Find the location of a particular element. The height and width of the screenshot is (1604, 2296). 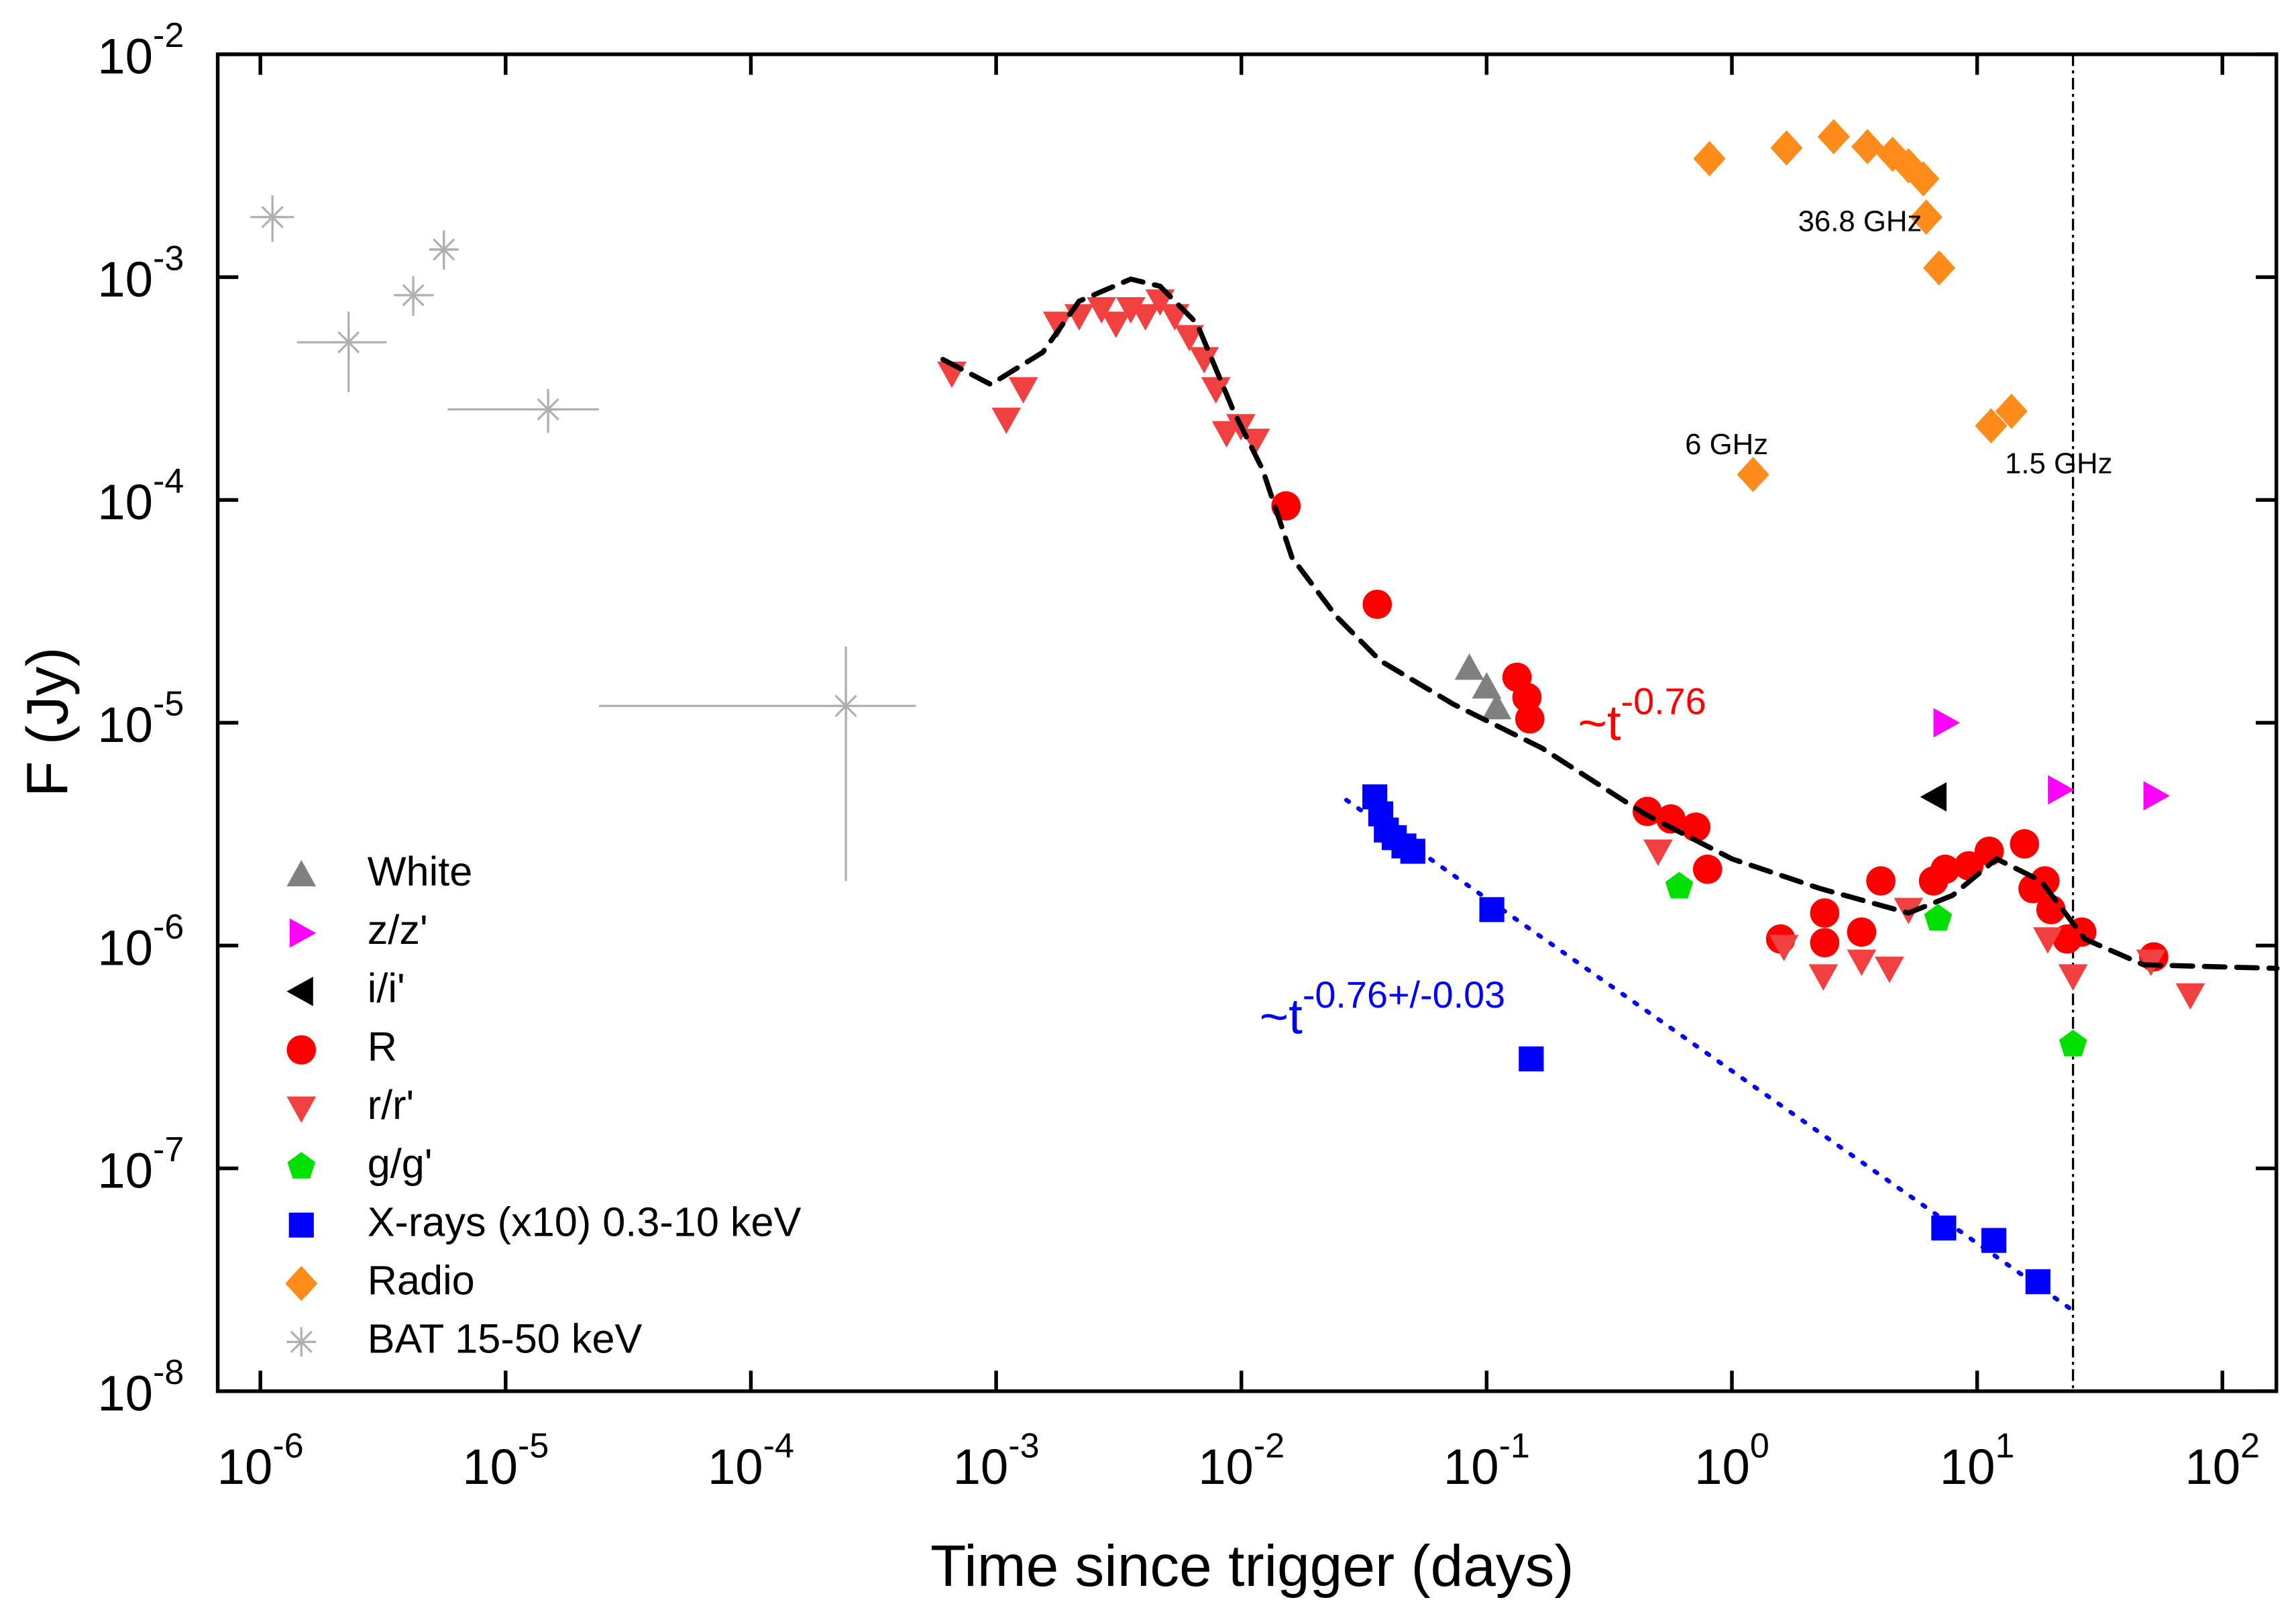

x-axis-label: Time since trigger (days) is located at coordinates (1252, 1566).